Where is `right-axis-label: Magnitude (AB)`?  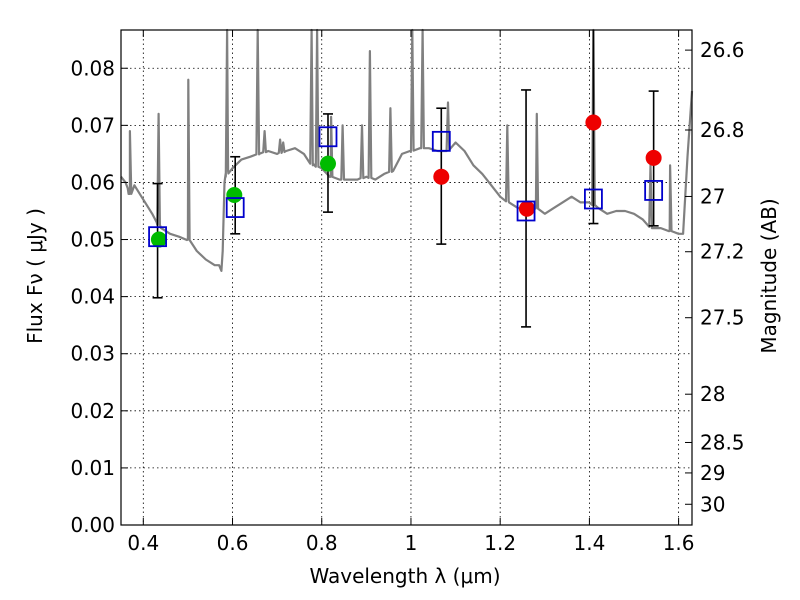 right-axis-label: Magnitude (AB) is located at coordinates (769, 275).